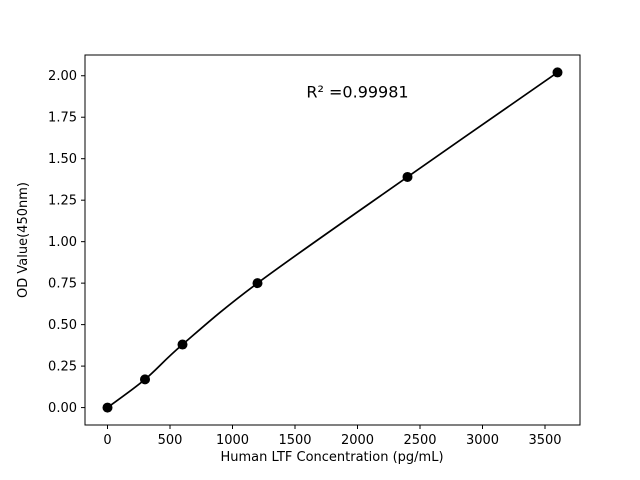 This screenshot has width=640, height=480. Describe the element at coordinates (62, 118) in the screenshot. I see `y-tick-label: 1.75` at that location.